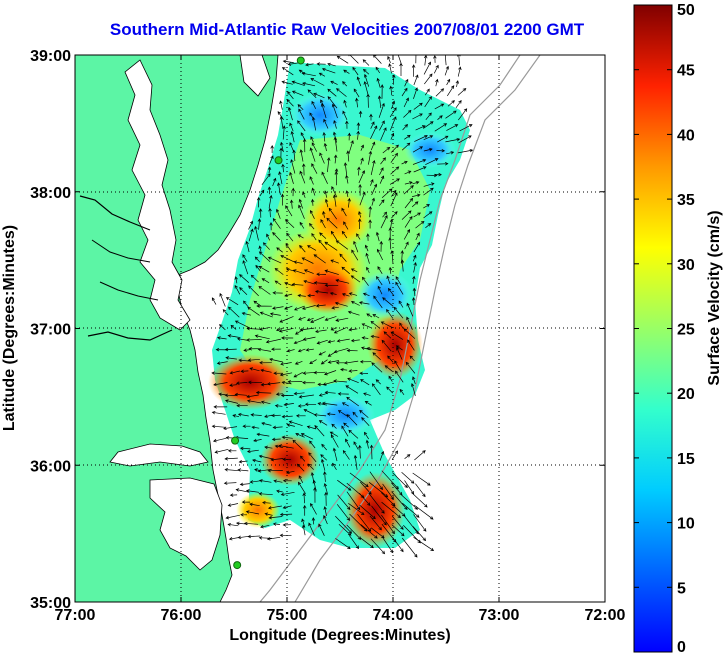  Describe the element at coordinates (129, 291) in the screenshot. I see `york-river` at that location.